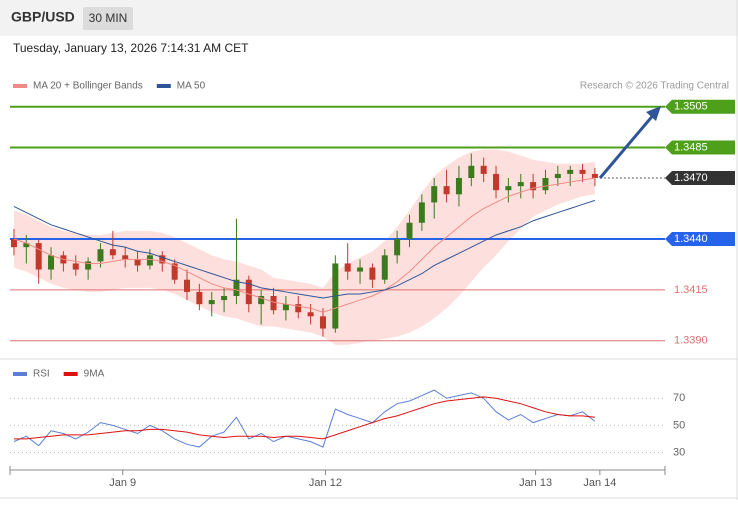 Image resolution: width=738 pixels, height=505 pixels. What do you see at coordinates (691, 239) in the screenshot?
I see `level-label: 1.3440` at bounding box center [691, 239].